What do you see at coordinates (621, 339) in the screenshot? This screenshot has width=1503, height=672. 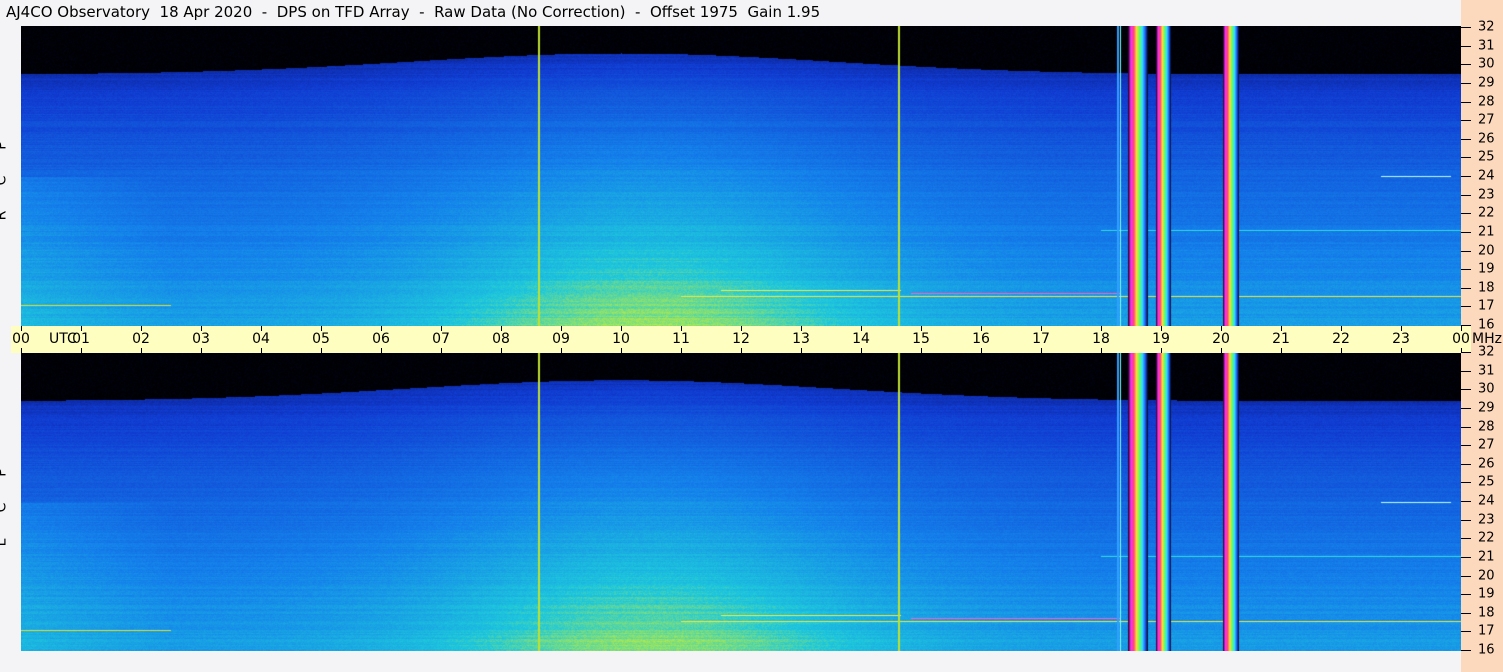 I see `time-label: 10` at bounding box center [621, 339].